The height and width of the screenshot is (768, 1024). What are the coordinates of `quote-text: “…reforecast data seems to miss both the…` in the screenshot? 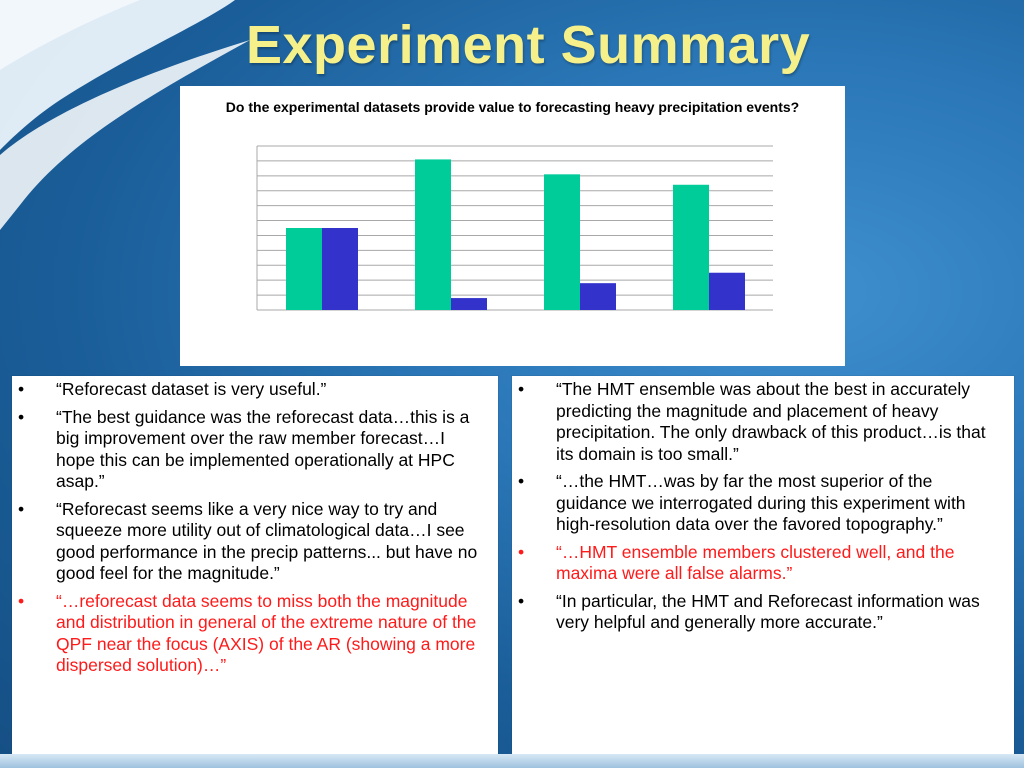 It's located at (266, 633).